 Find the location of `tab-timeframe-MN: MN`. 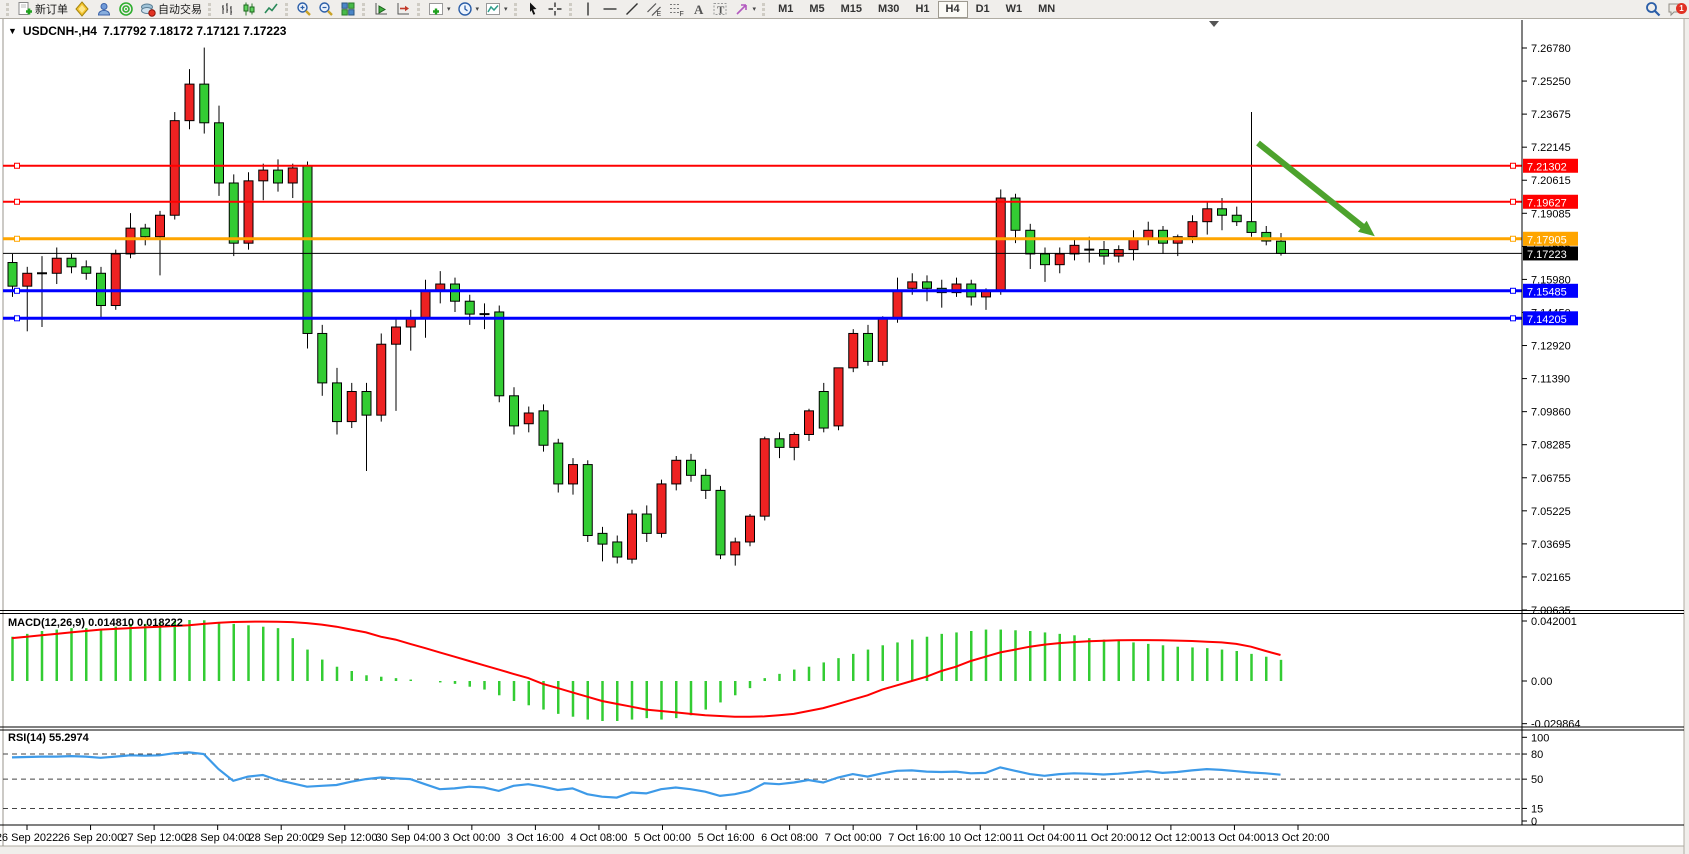

tab-timeframe-MN: MN is located at coordinates (1047, 9).